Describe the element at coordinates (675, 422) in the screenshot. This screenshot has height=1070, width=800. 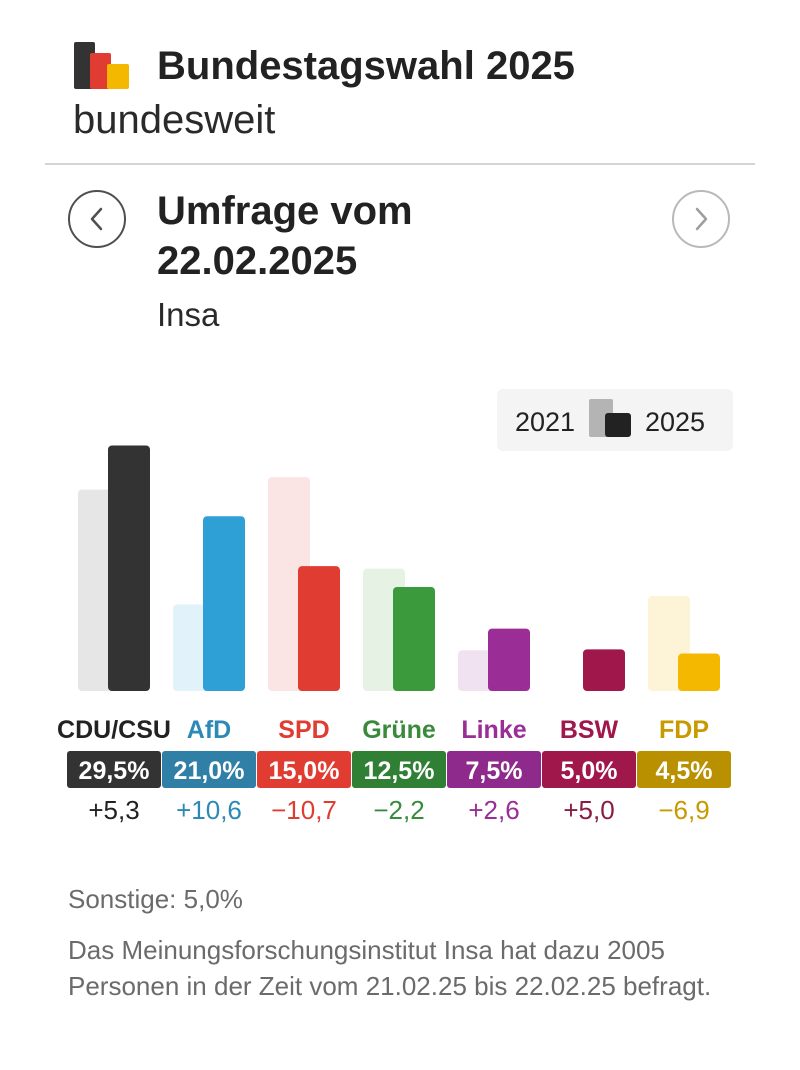
I see `legend-label-2025: 2025` at that location.